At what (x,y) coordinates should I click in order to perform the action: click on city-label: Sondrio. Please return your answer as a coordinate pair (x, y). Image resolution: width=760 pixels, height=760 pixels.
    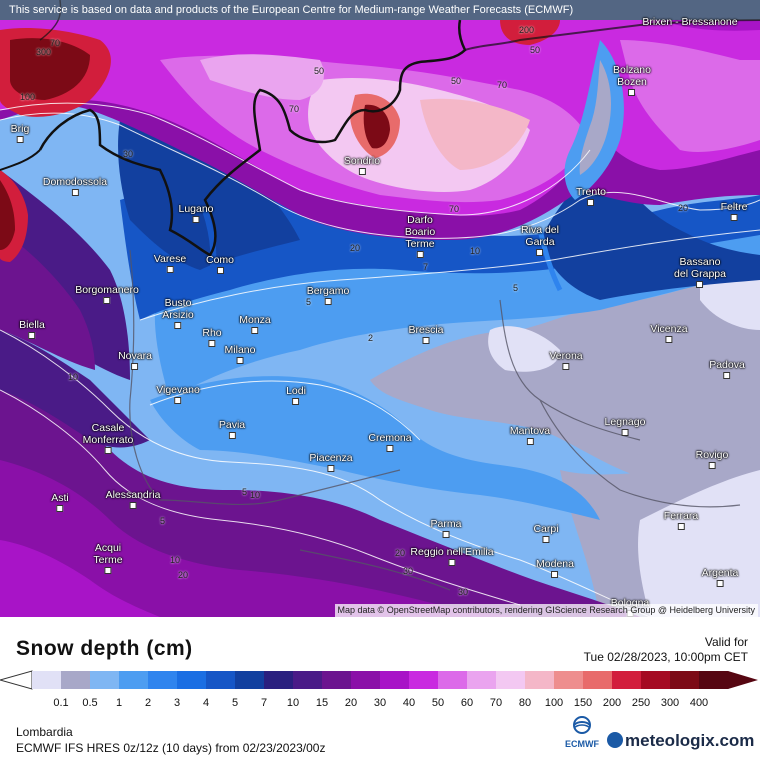
    Looking at the image, I should click on (362, 165).